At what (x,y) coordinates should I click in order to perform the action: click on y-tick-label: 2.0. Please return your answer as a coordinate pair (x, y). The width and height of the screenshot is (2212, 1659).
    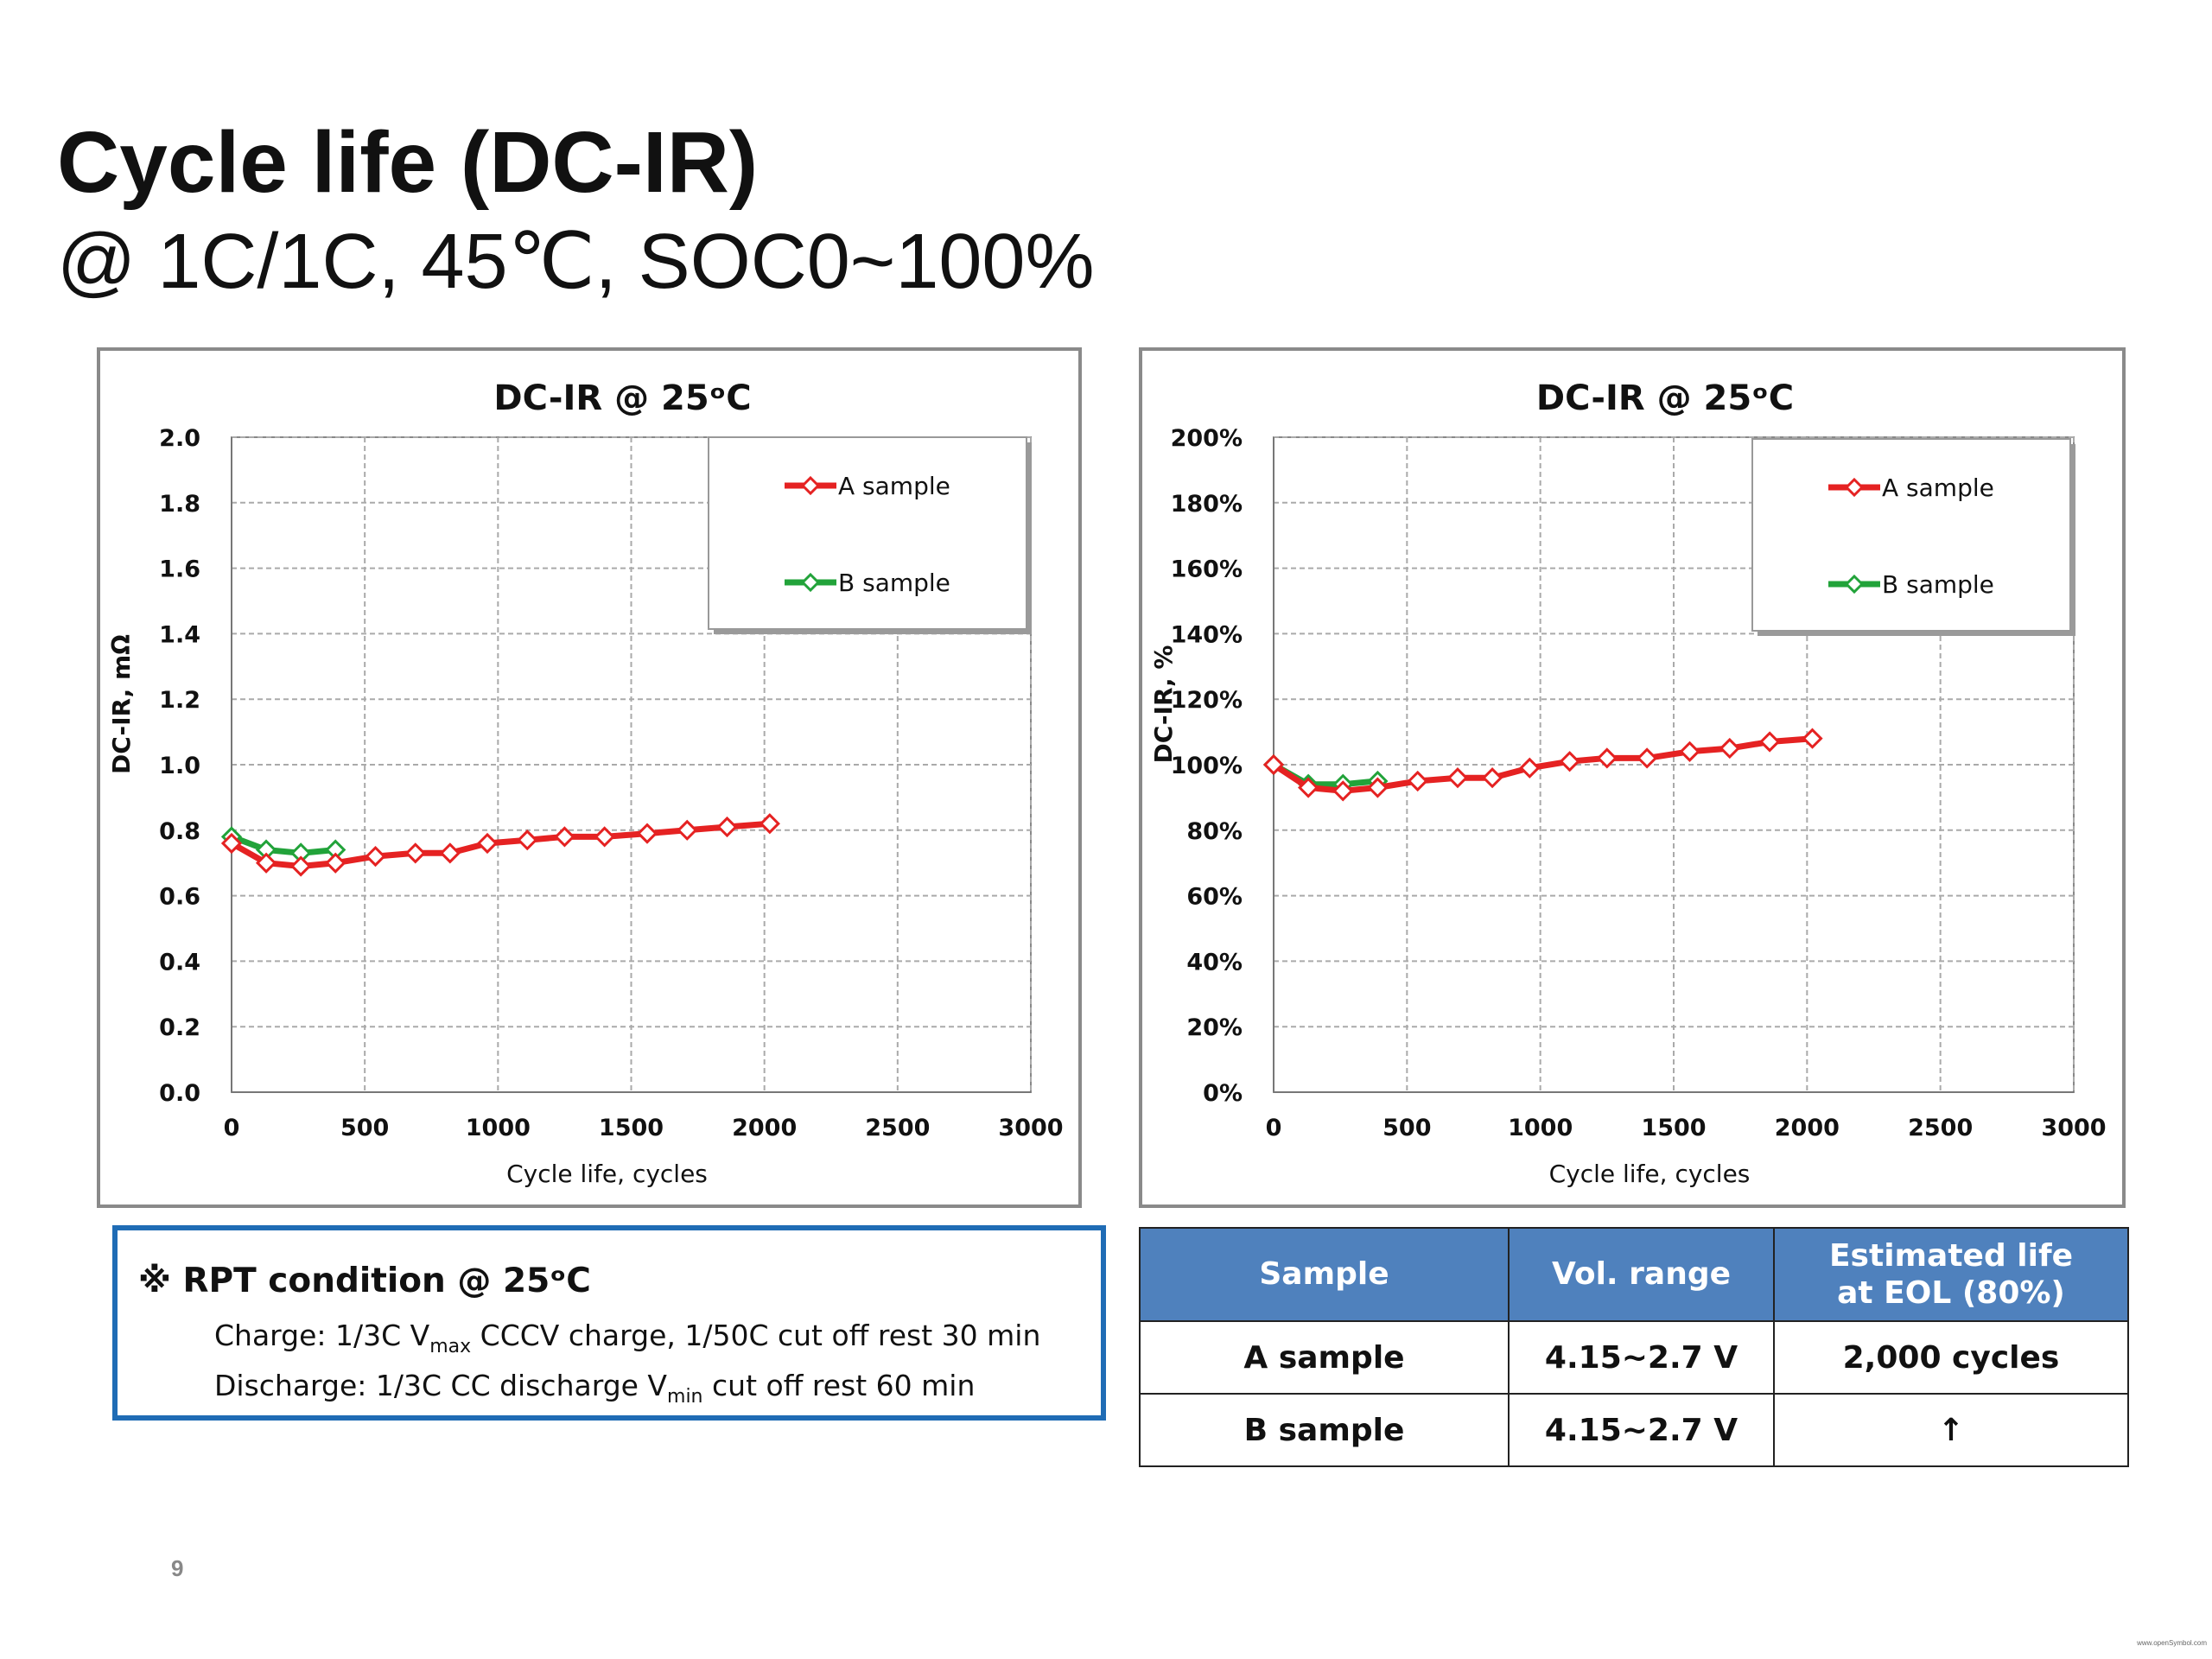
    Looking at the image, I should click on (179, 438).